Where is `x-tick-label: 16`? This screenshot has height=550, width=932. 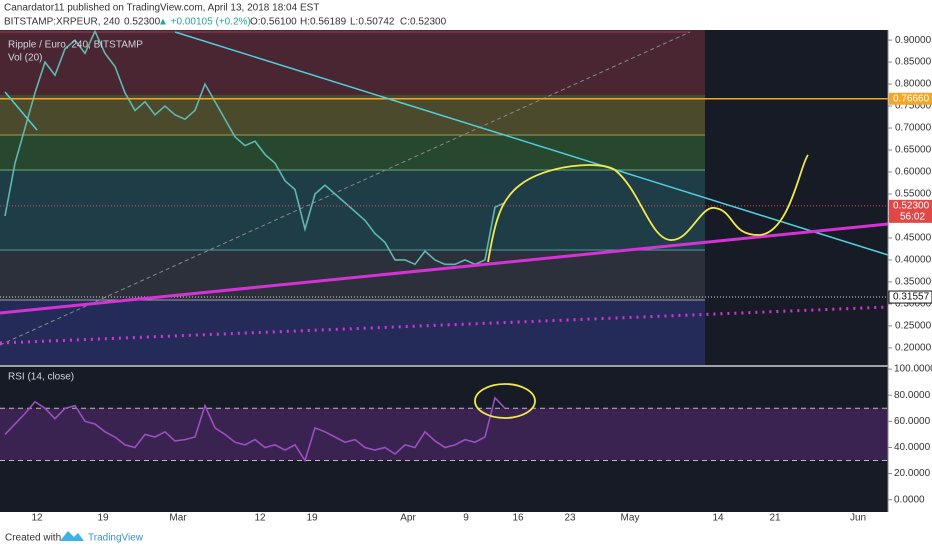
x-tick-label: 16 is located at coordinates (518, 518).